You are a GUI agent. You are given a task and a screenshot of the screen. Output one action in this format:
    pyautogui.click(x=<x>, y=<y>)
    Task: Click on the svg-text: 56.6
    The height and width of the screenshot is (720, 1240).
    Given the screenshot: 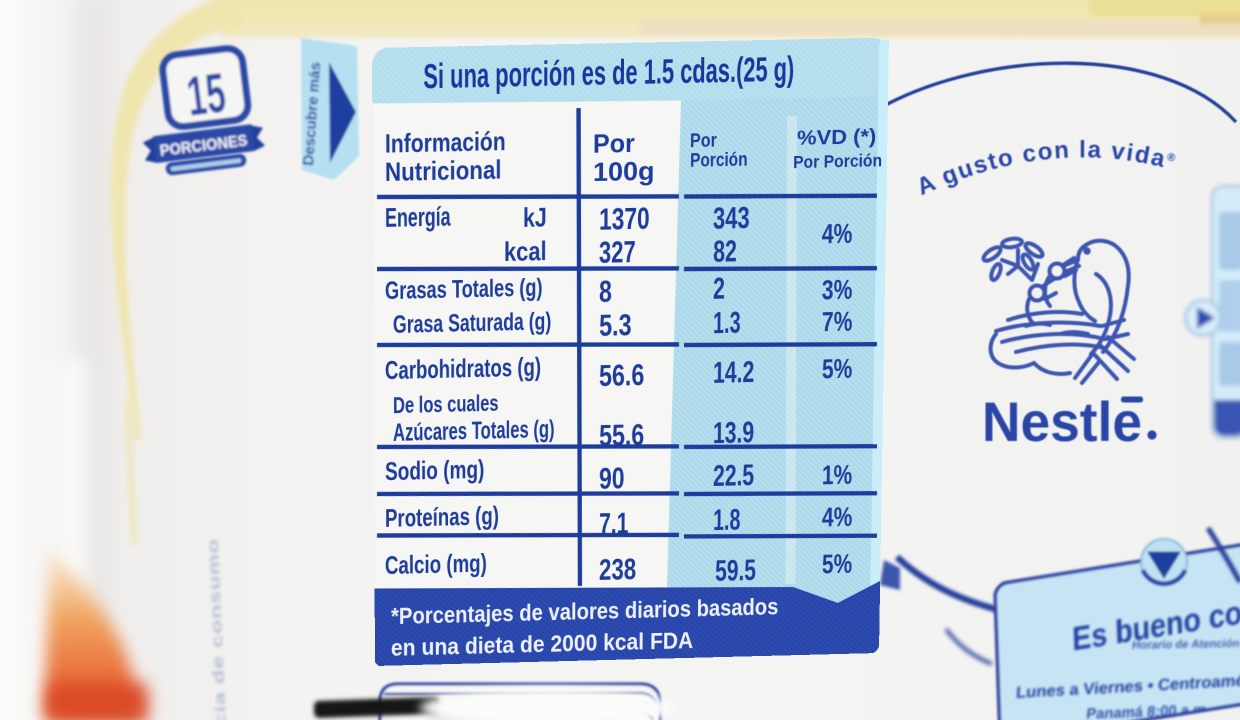 What is the action you would take?
    pyautogui.click(x=621, y=375)
    